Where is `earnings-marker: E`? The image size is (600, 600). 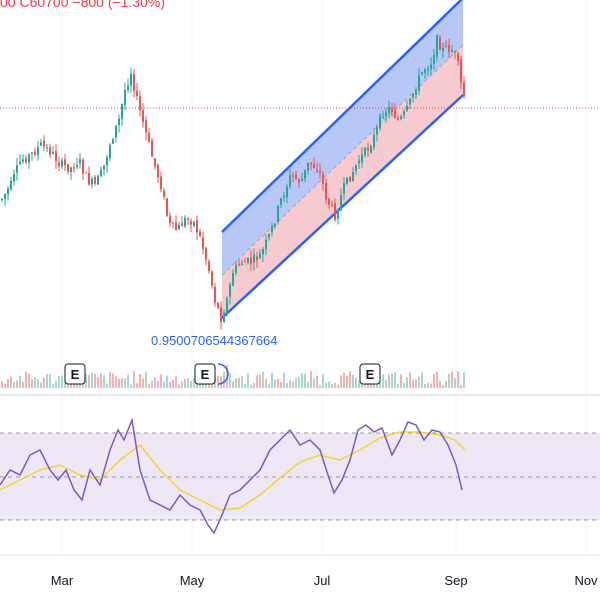
earnings-marker: E is located at coordinates (205, 374).